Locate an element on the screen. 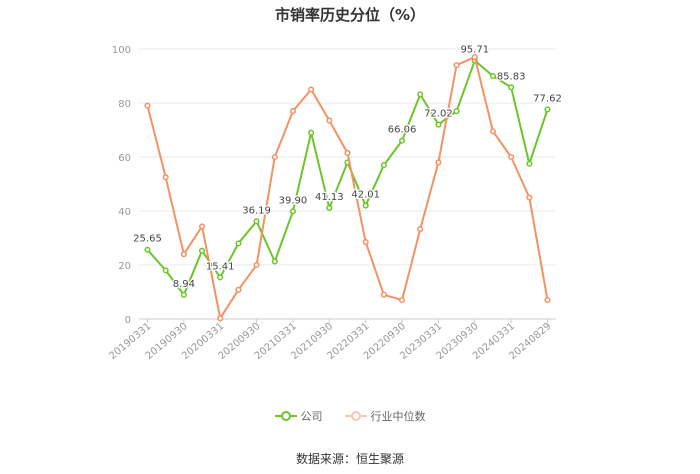 This screenshot has height=474, width=700. legend: 公司 行业中位数 is located at coordinates (350, 416).